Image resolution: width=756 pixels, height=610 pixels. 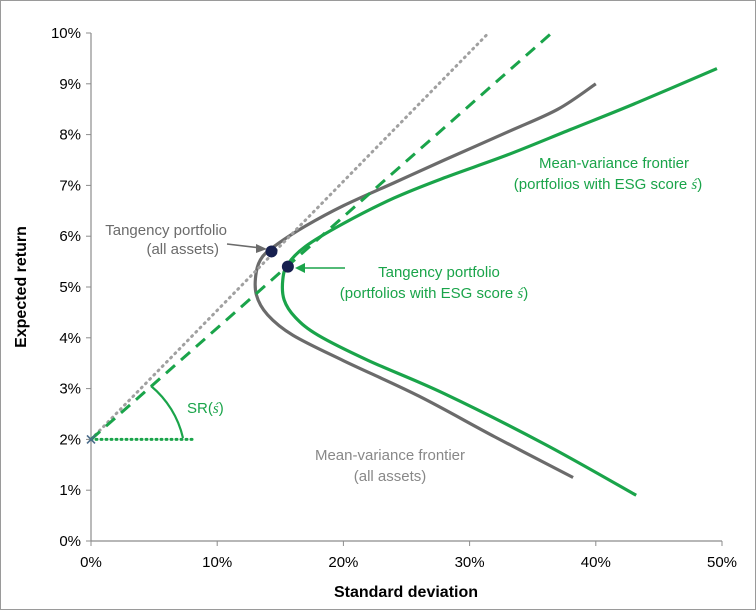 What do you see at coordinates (190, 344) in the screenshot?
I see `markers` at bounding box center [190, 344].